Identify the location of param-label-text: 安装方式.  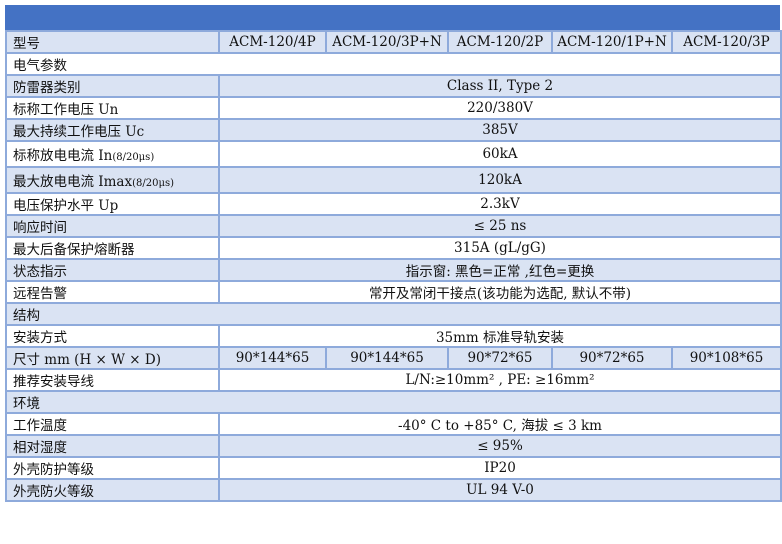
(40, 338).